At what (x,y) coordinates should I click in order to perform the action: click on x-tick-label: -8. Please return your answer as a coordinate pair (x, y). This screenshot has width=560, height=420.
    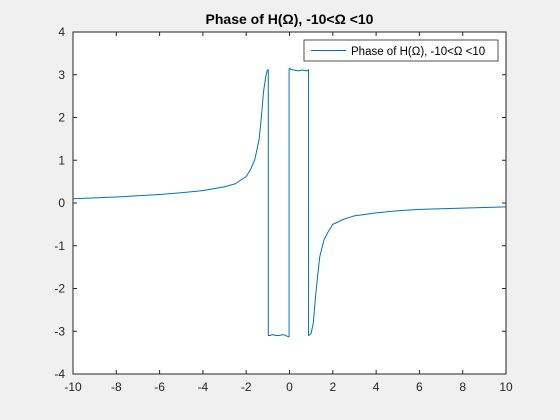
    Looking at the image, I should click on (116, 387).